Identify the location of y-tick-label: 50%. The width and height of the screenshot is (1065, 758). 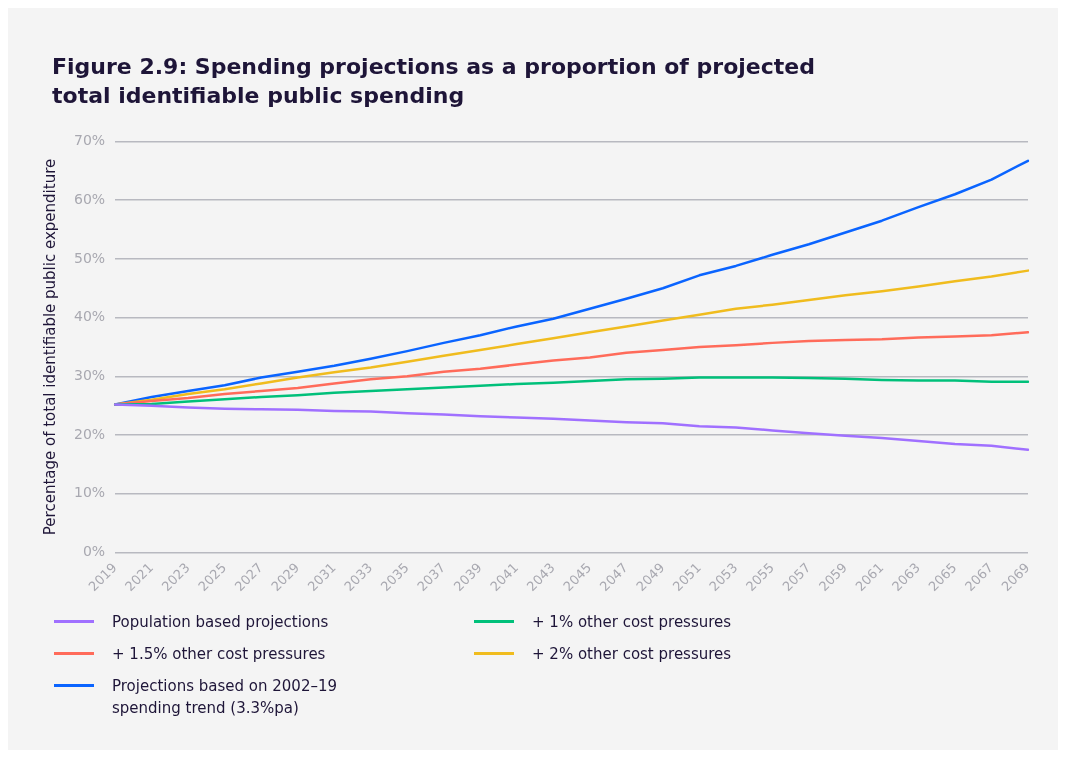
(89, 257).